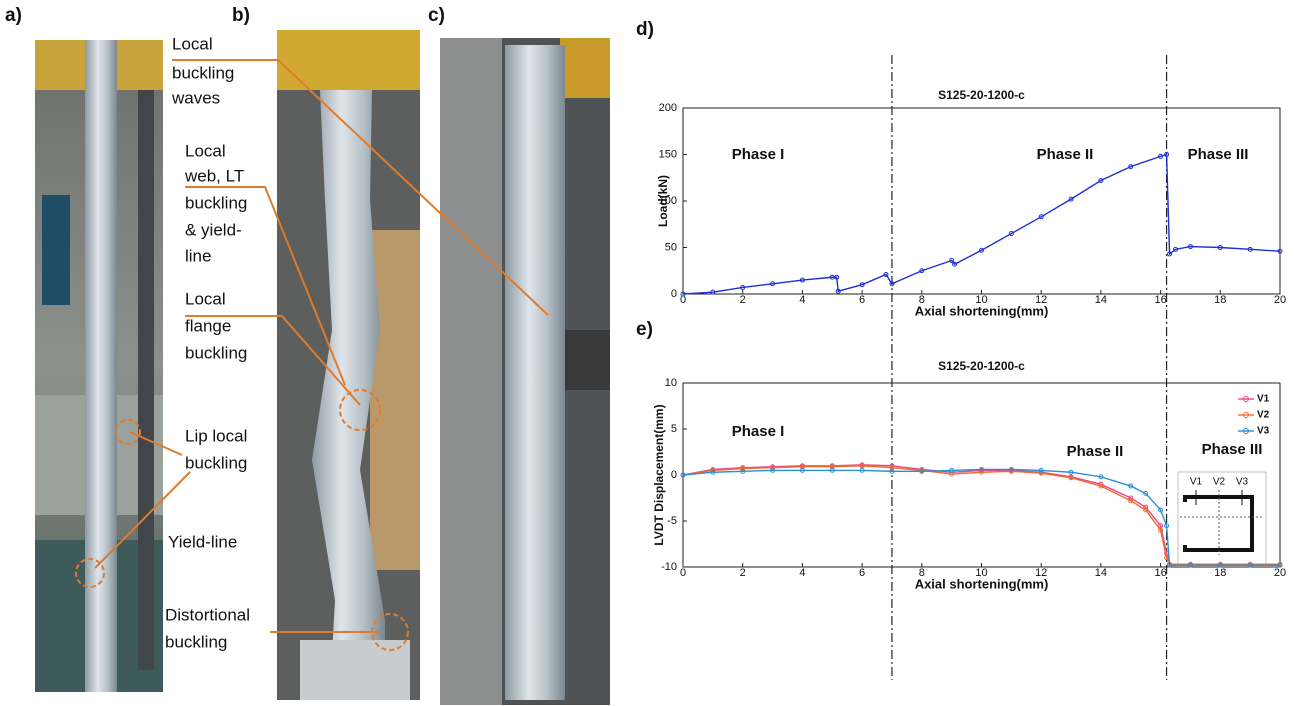 Image resolution: width=1298 pixels, height=706 pixels. What do you see at coordinates (644, 329) in the screenshot?
I see `panel-label: e)` at bounding box center [644, 329].